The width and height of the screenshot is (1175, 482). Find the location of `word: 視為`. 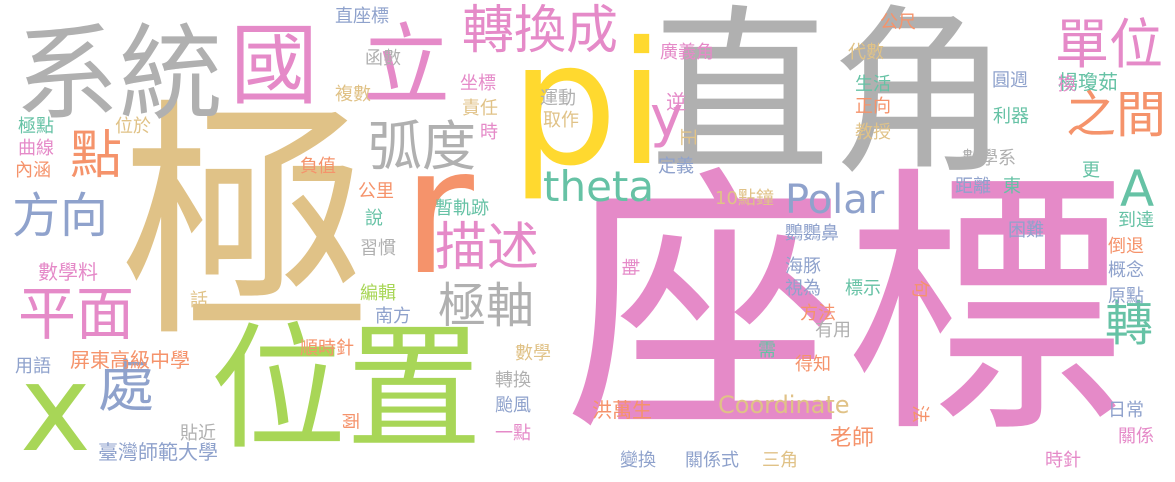

word: 視為 is located at coordinates (803, 288).